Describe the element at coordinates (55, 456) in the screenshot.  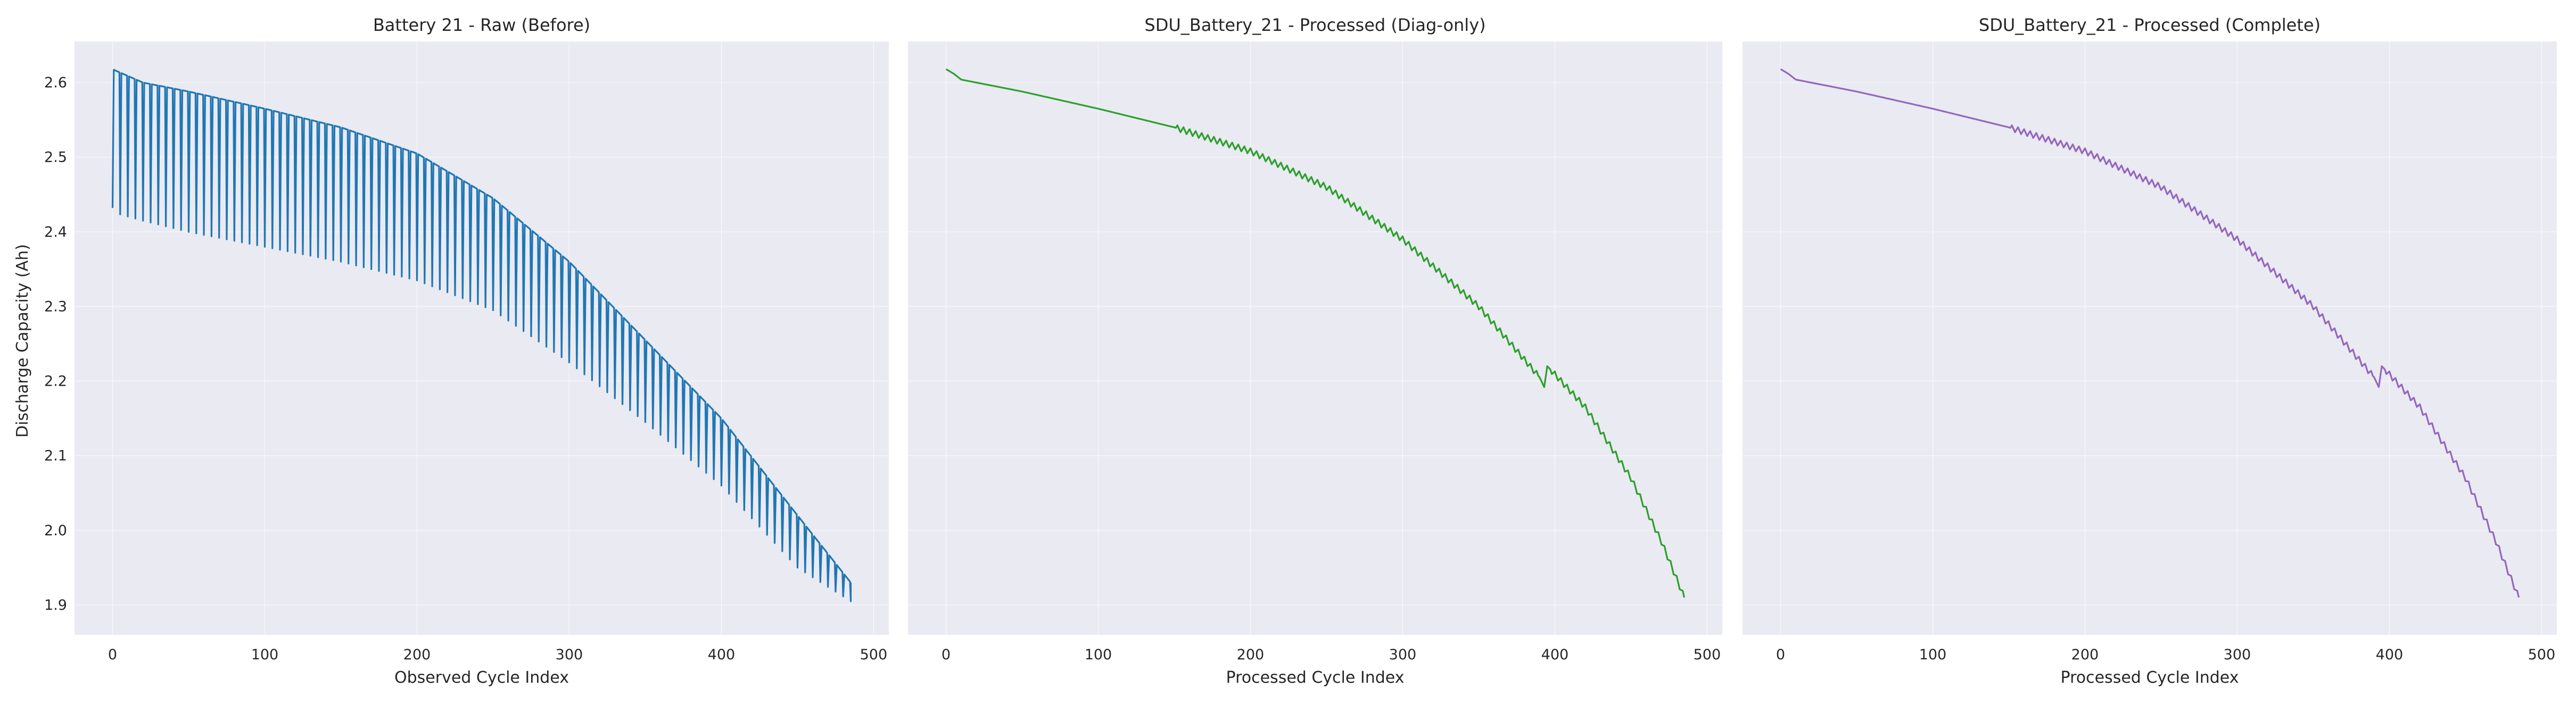
I see `y-tick-label: 2.1` at that location.